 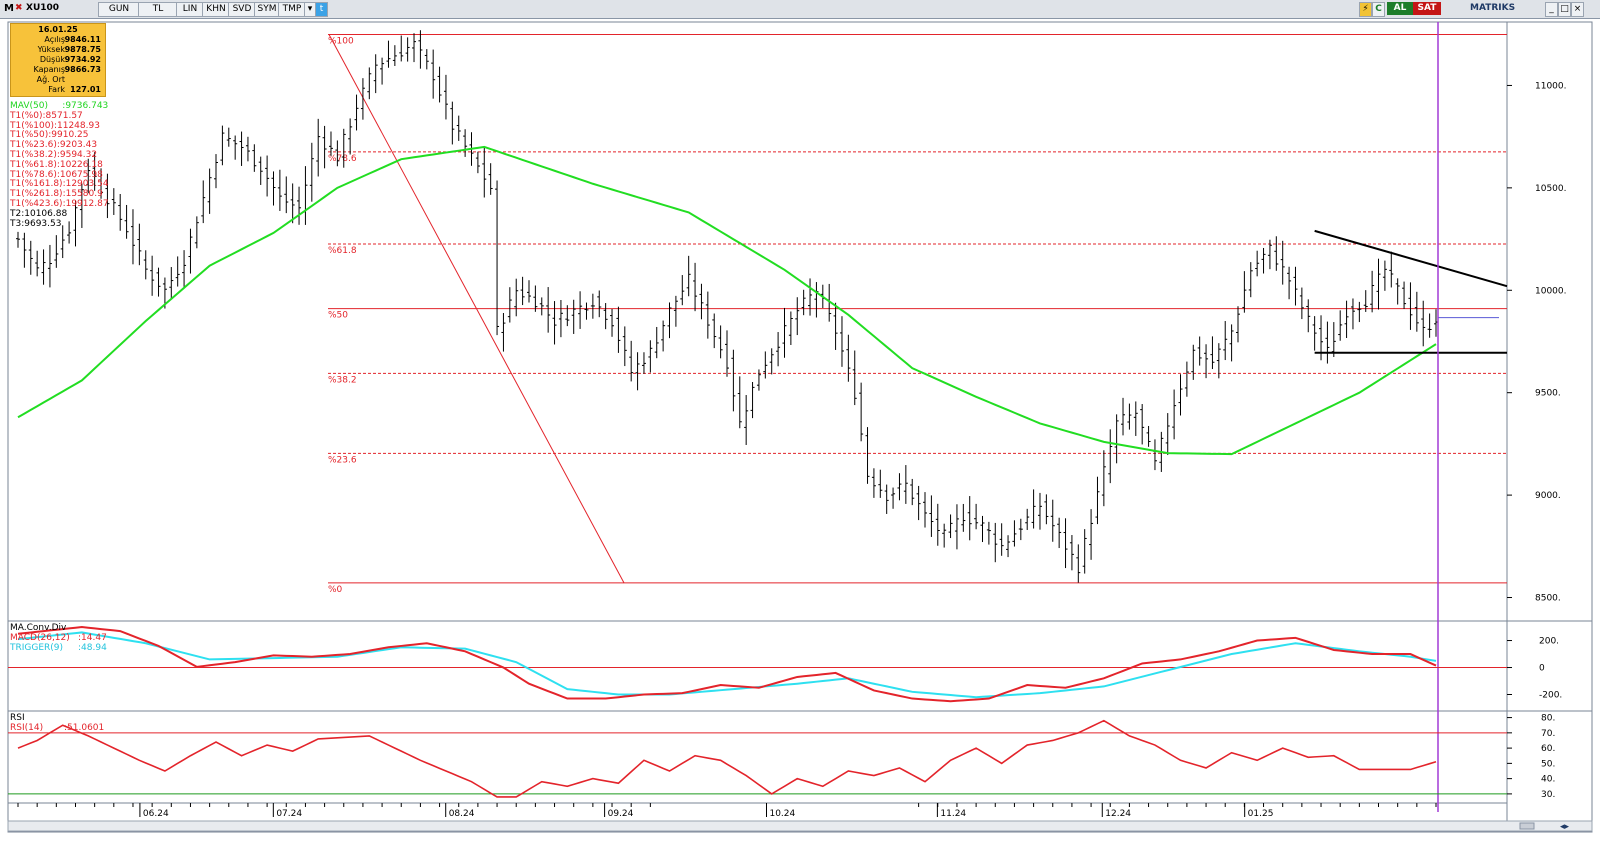 I want to click on info-row: Kapanış 9866.73, so click(x=58, y=70).